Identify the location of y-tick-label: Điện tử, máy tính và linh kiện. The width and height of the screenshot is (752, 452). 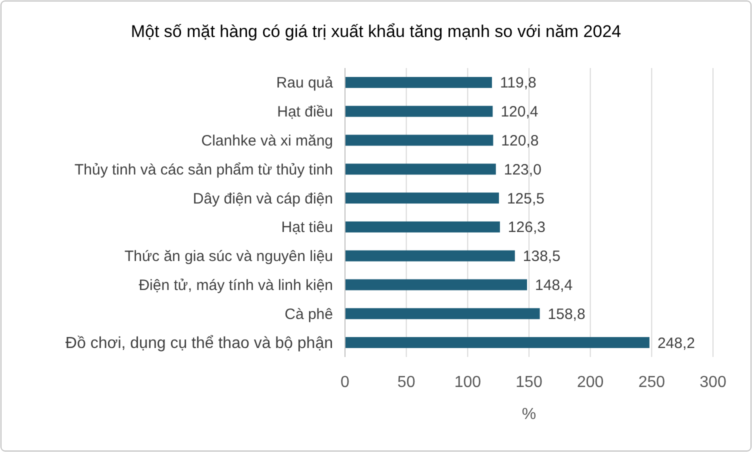
(235, 285).